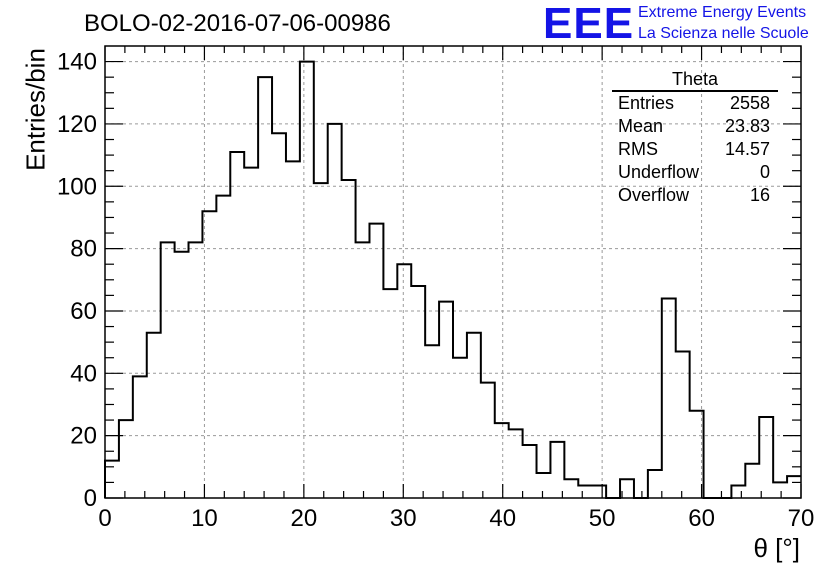 The height and width of the screenshot is (572, 836). I want to click on stats-row-entries: Entries 2558, so click(694, 103).